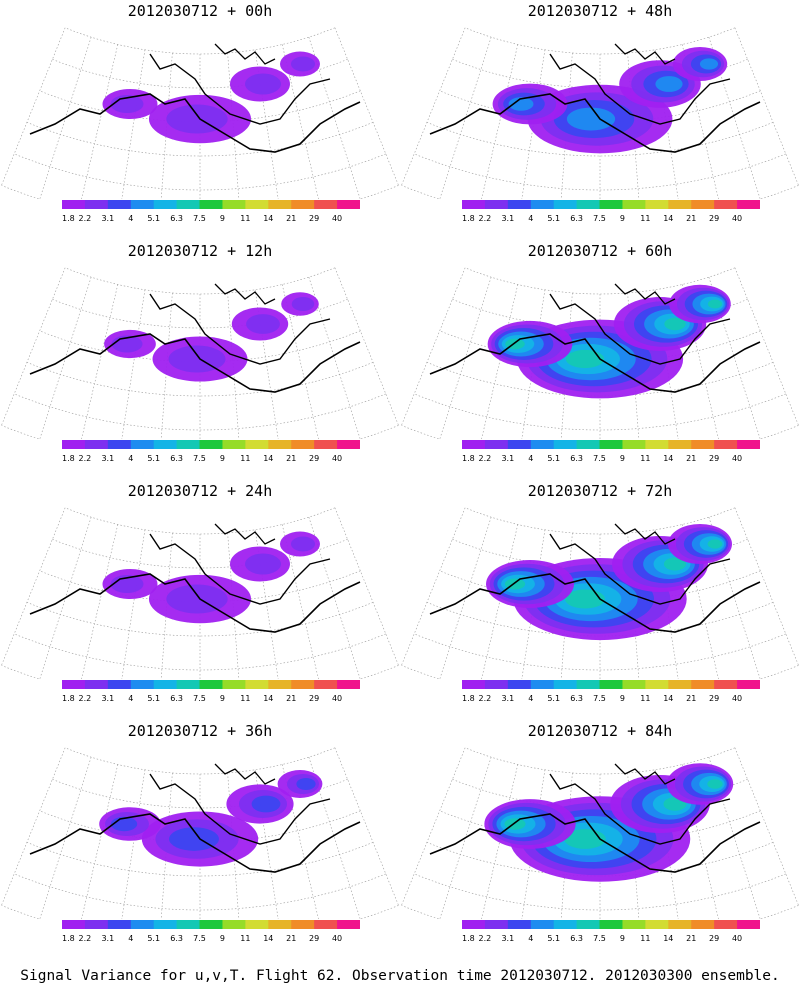 The height and width of the screenshot is (1000, 800). What do you see at coordinates (153, 698) in the screenshot?
I see `colorbar-tick-label: 5.1` at bounding box center [153, 698].